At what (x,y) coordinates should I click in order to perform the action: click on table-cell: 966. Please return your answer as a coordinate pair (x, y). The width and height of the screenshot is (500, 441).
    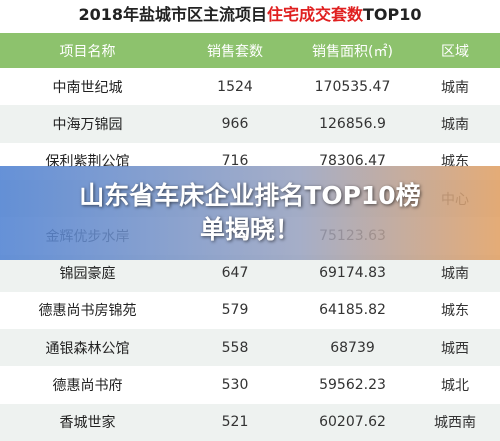
    Looking at the image, I should click on (235, 123).